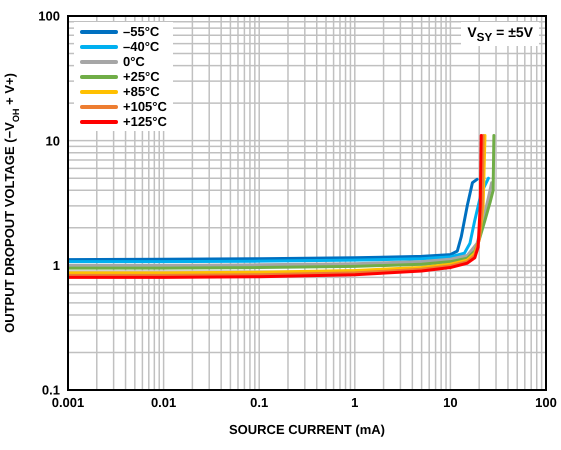 This screenshot has width=561, height=450. I want to click on y-tick-label: 10, so click(53, 140).